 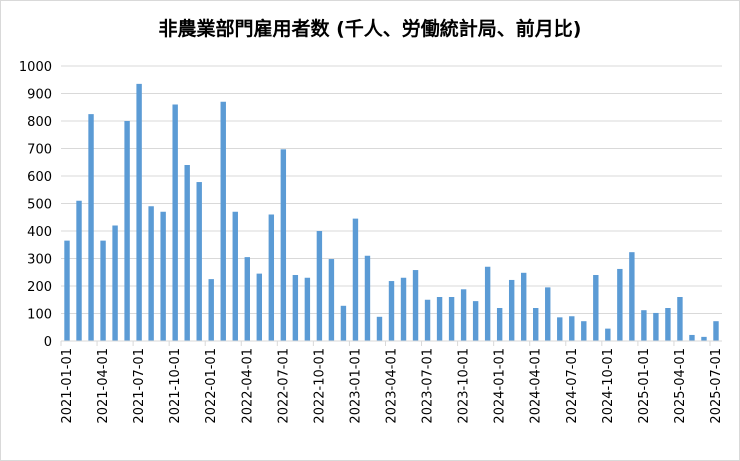 I want to click on x-tick-label: 2021-07-01, so click(x=139, y=386).